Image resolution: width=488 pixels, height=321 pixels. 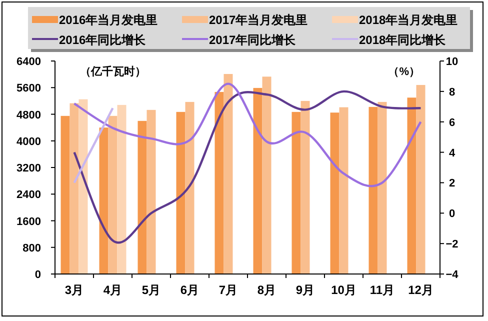 I want to click on x-tick-label: 6月, so click(x=190, y=290).